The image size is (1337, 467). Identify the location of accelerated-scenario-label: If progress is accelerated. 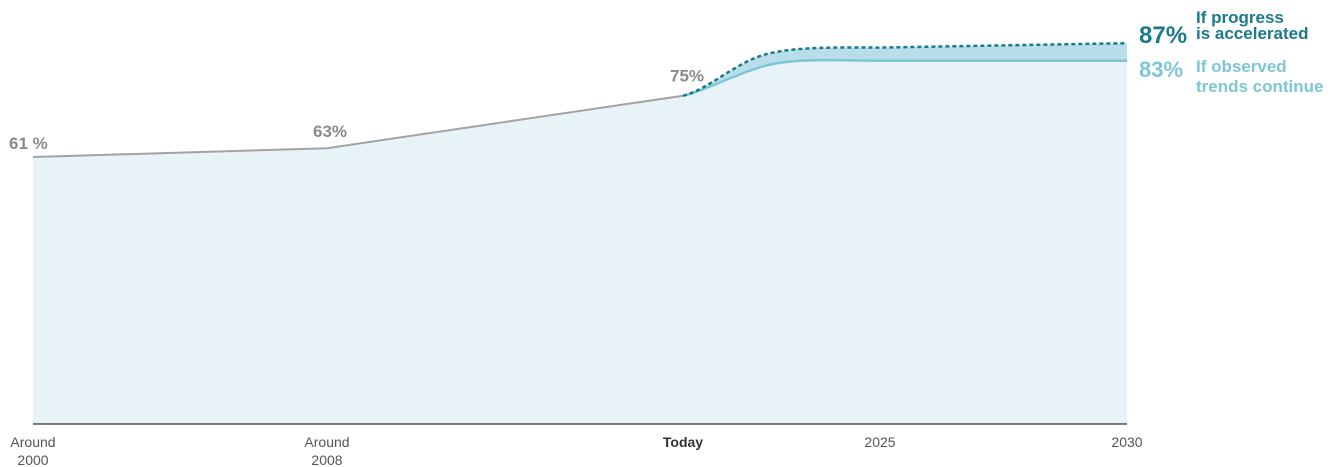
(1252, 25).